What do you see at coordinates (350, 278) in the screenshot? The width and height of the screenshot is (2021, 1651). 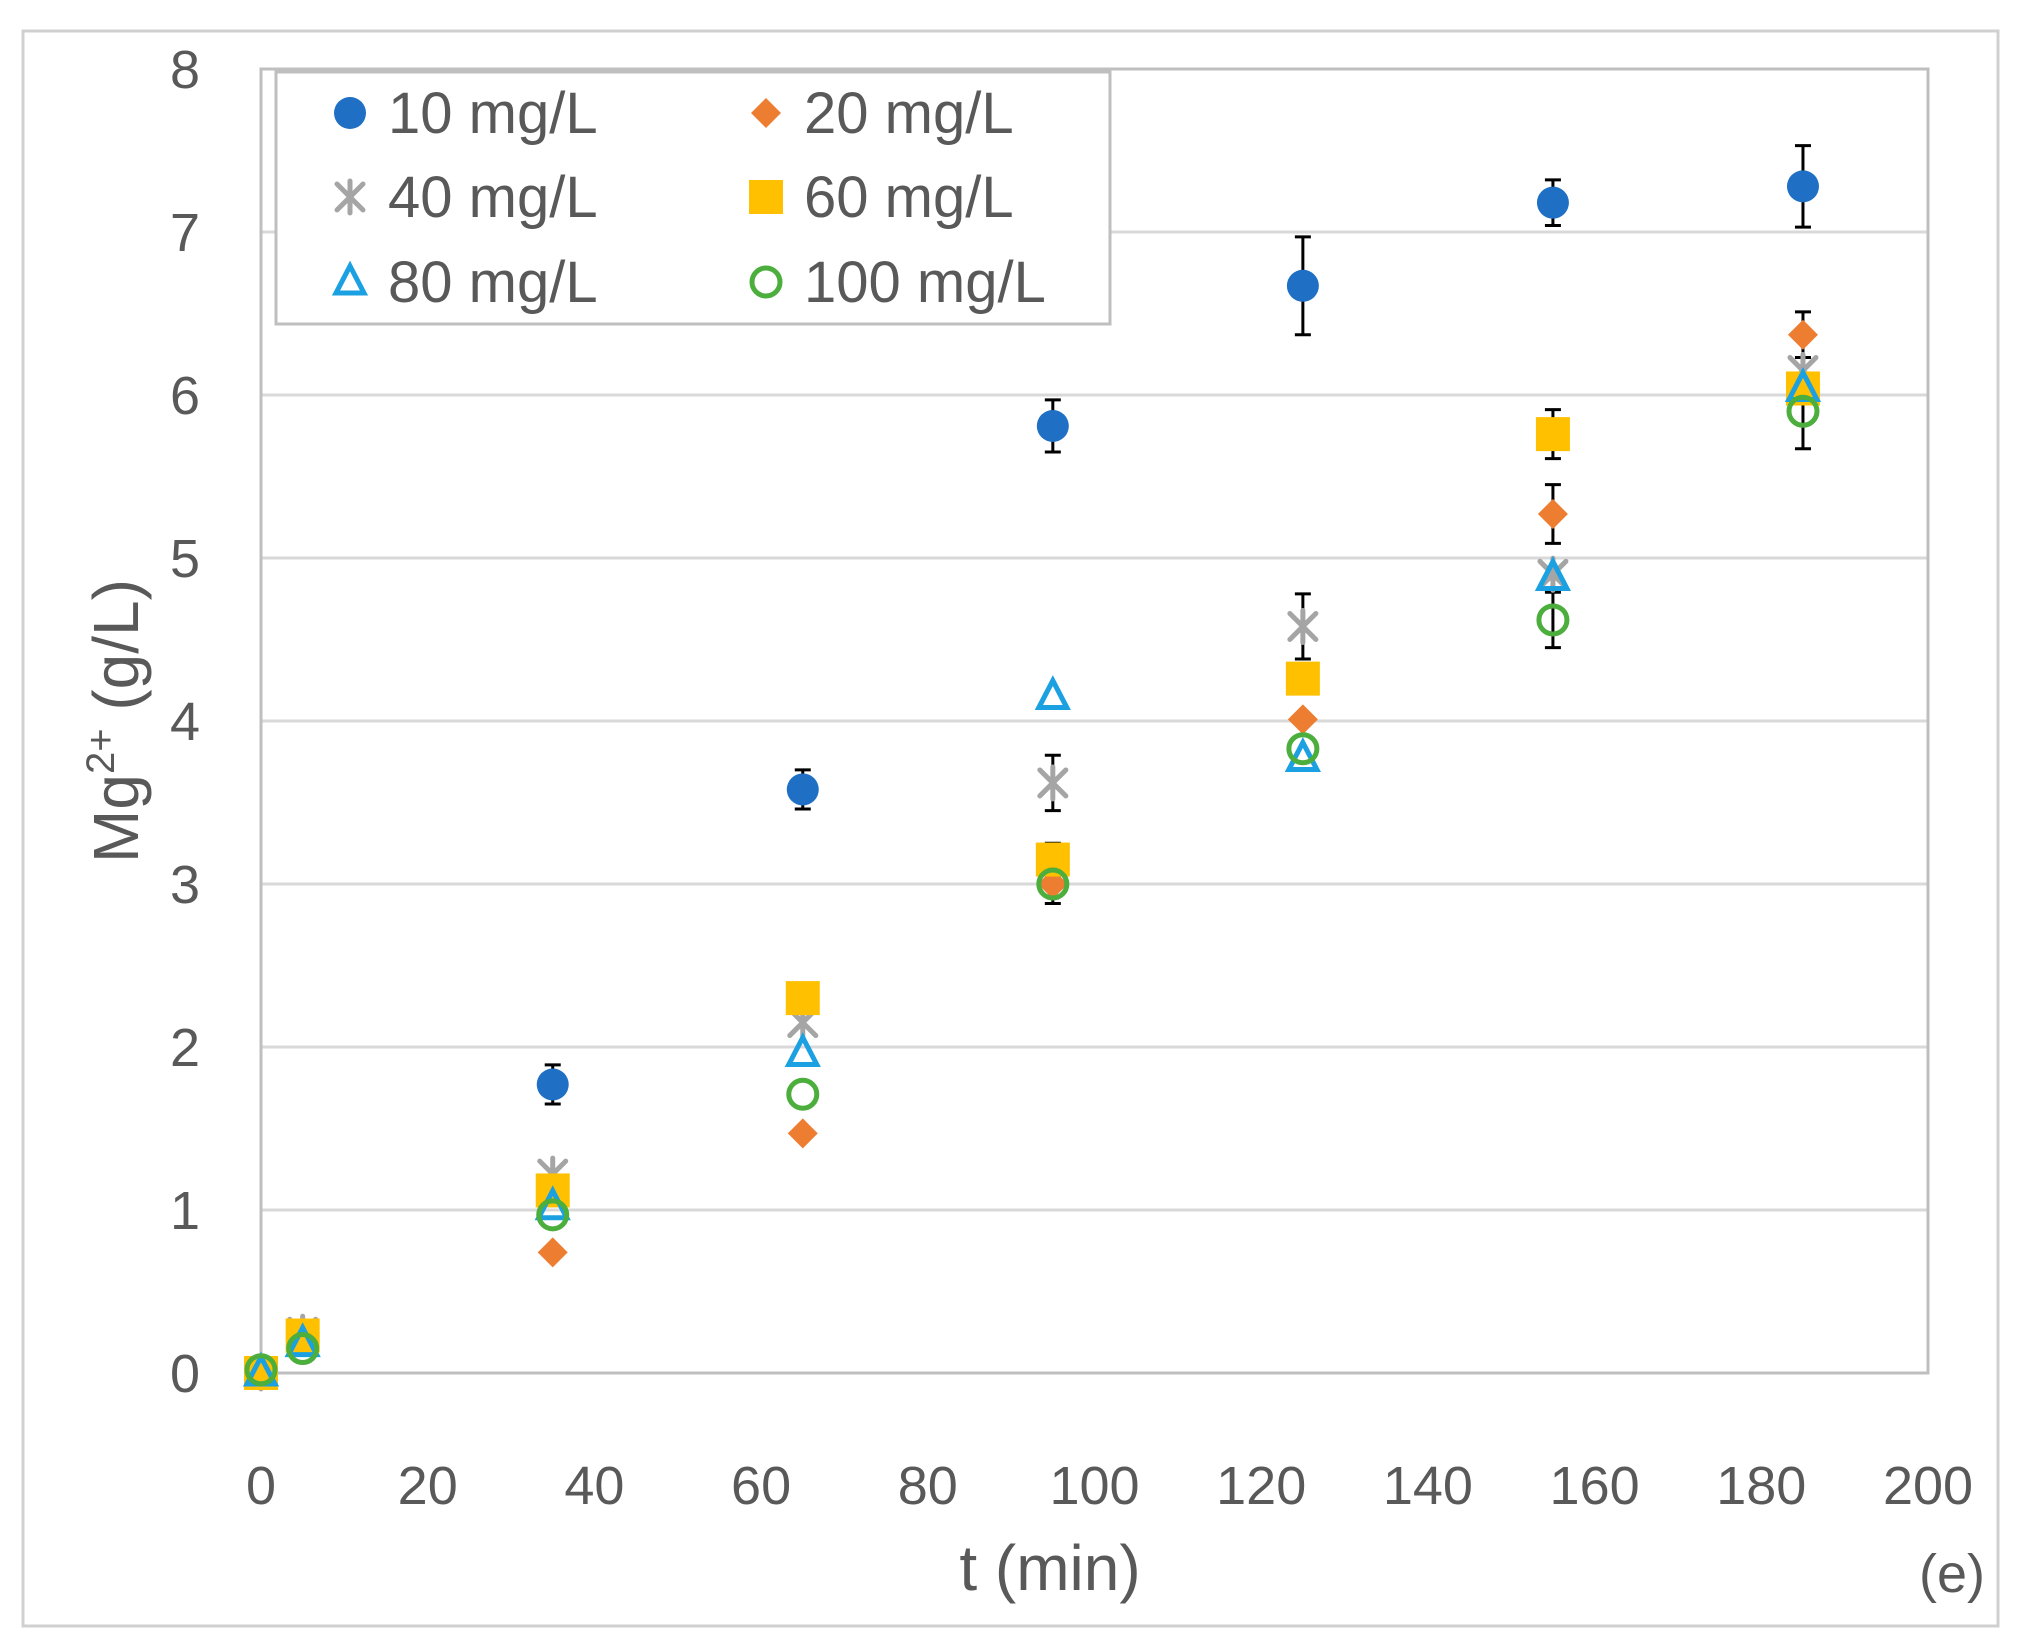 I see `legend-marker-80-mg-l` at bounding box center [350, 278].